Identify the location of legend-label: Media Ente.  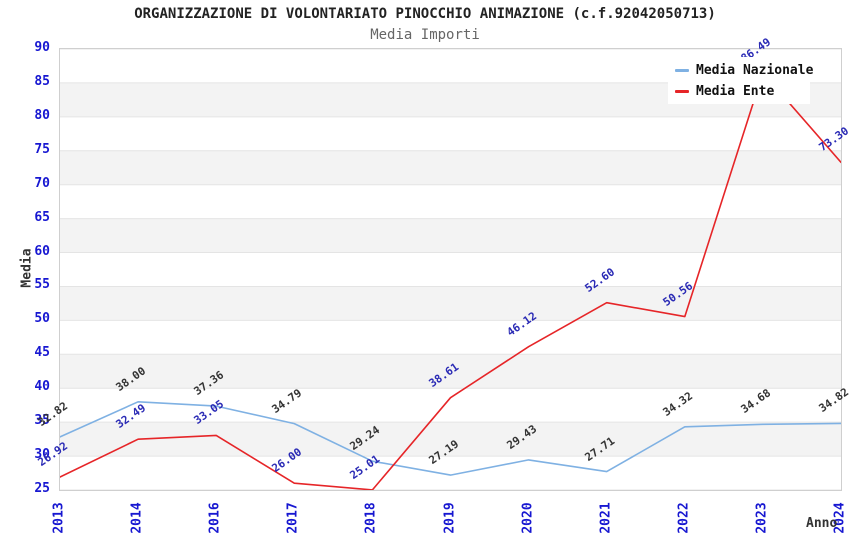
(735, 91).